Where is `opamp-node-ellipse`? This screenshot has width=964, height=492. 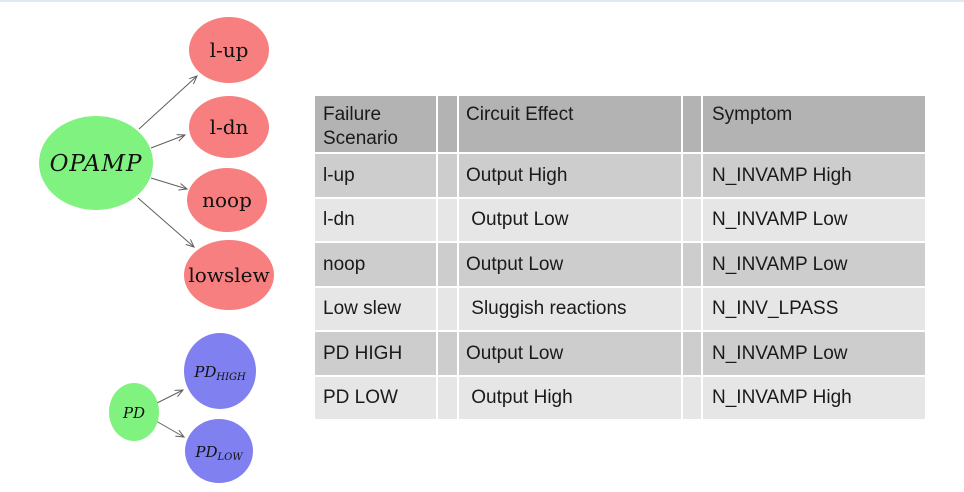 opamp-node-ellipse is located at coordinates (96, 163).